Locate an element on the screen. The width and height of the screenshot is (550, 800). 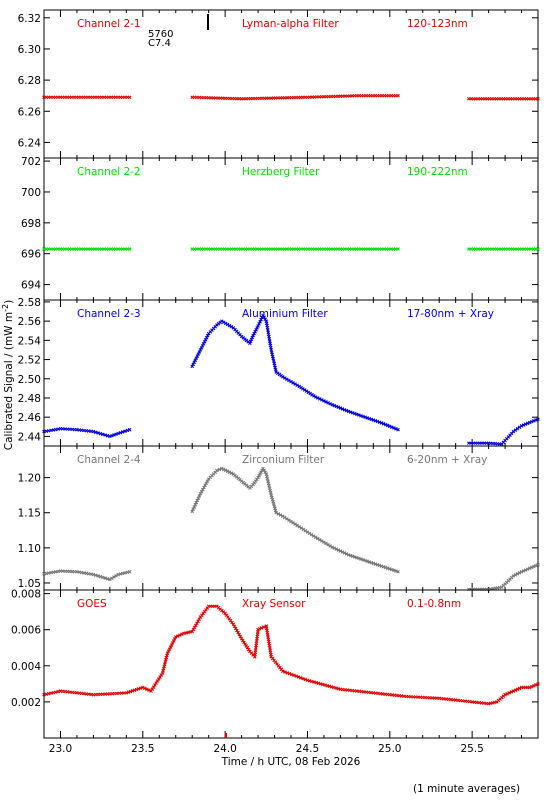
panel-filter-label: Herzberg Filter is located at coordinates (281, 172).